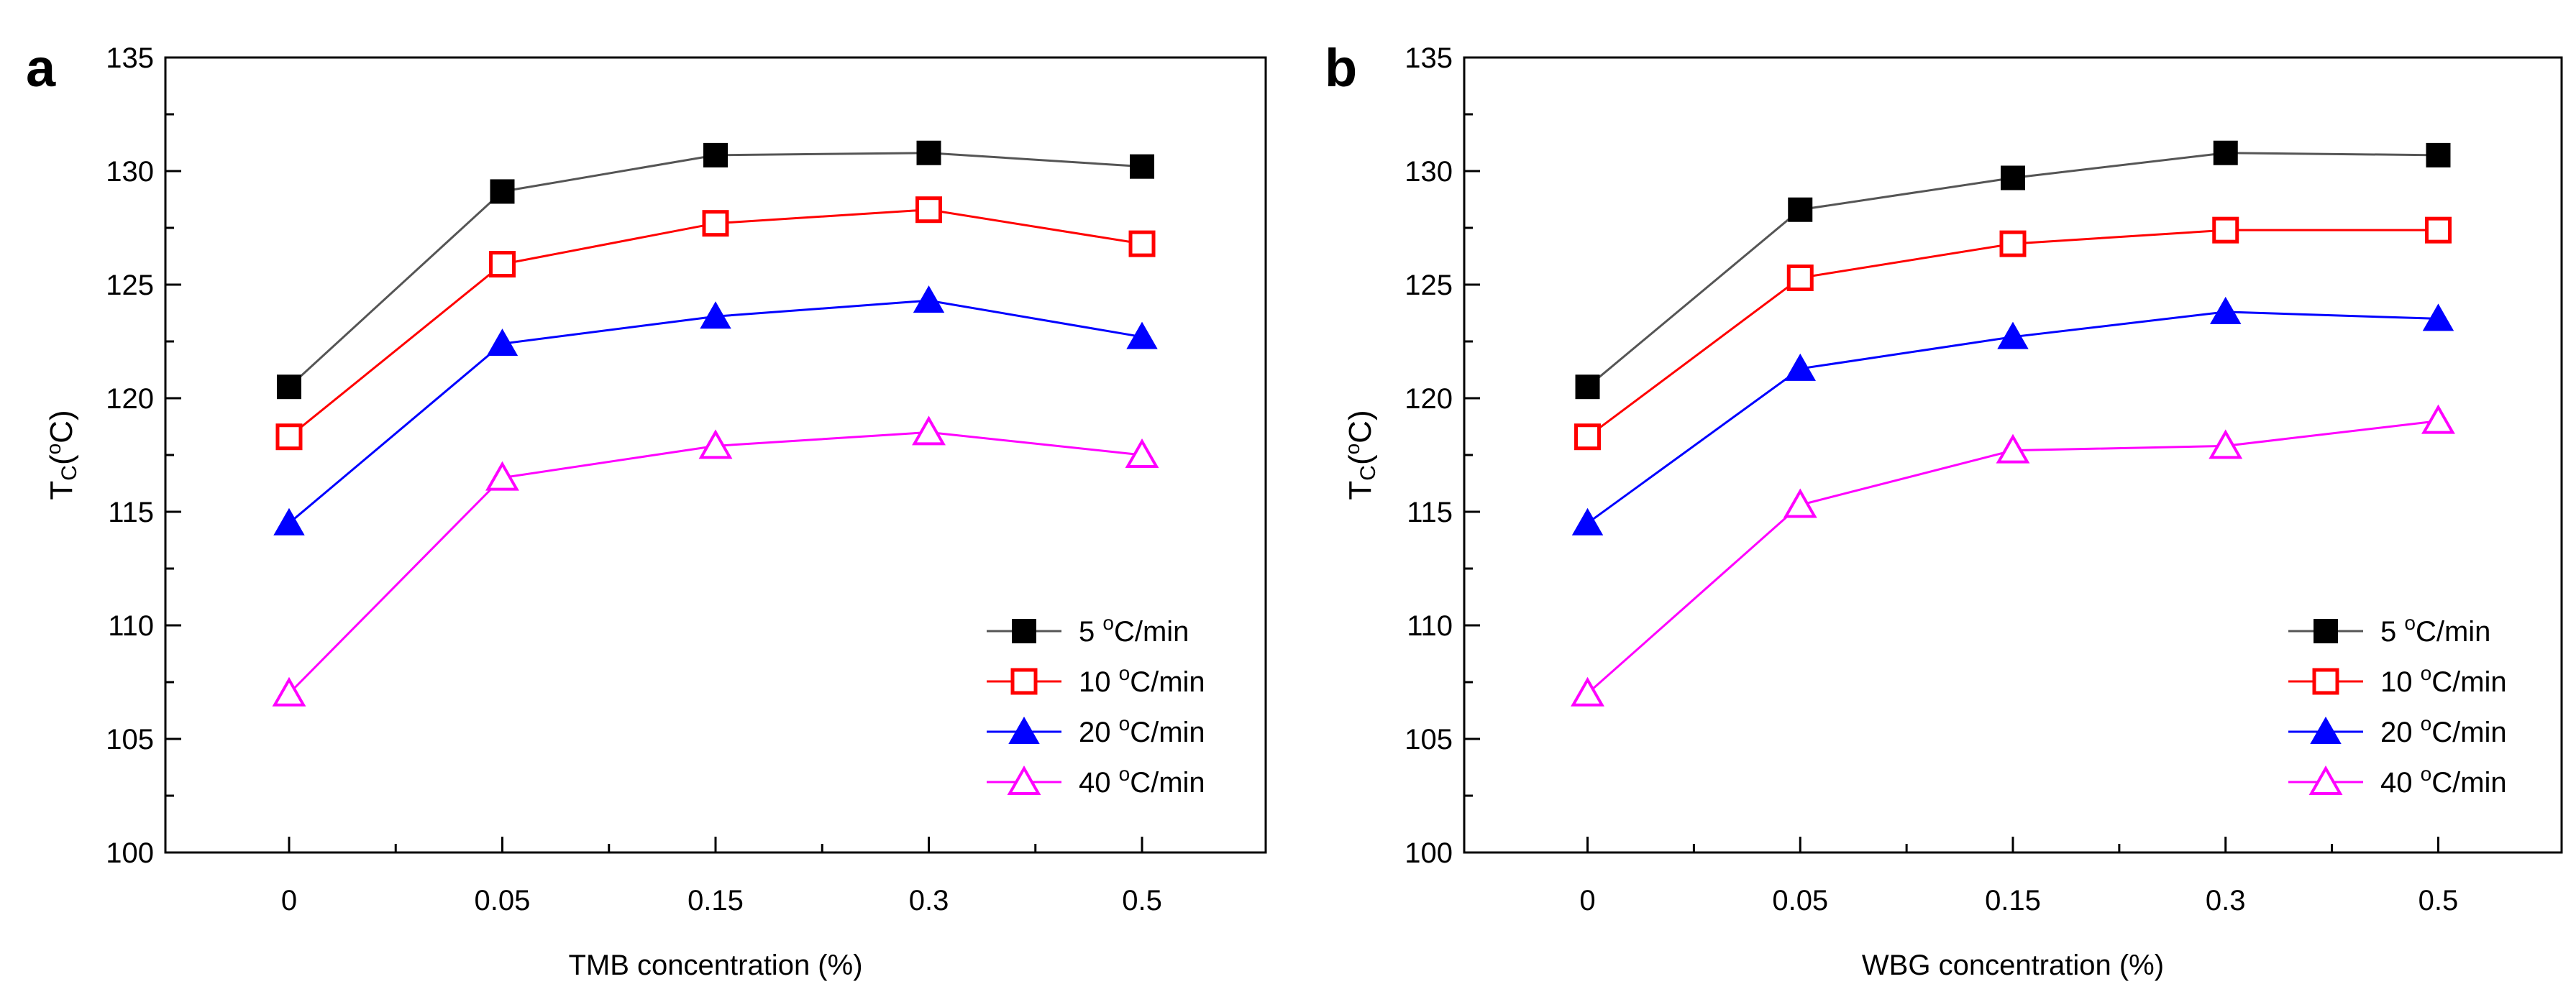 The width and height of the screenshot is (2576, 1002). What do you see at coordinates (1087, 632) in the screenshot?
I see `legend-num: 5` at bounding box center [1087, 632].